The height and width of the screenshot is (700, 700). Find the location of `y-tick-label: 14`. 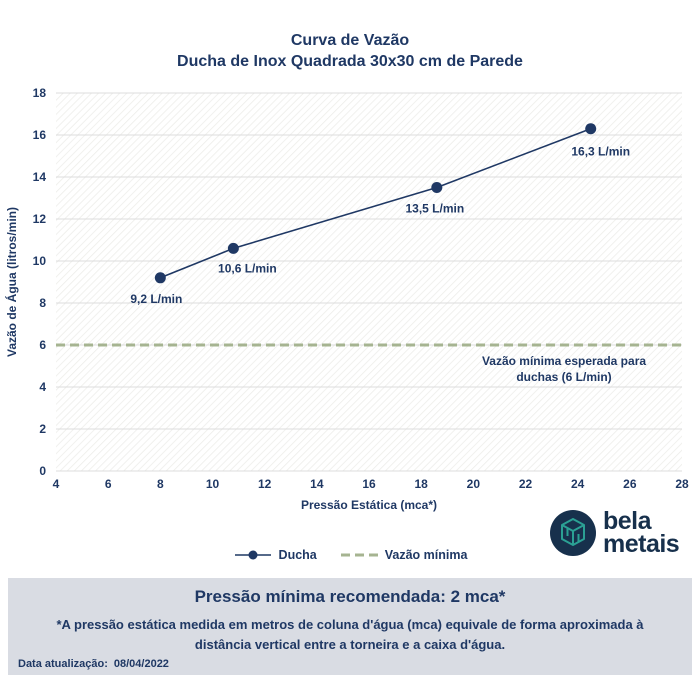

y-tick-label: 14 is located at coordinates (40, 177).